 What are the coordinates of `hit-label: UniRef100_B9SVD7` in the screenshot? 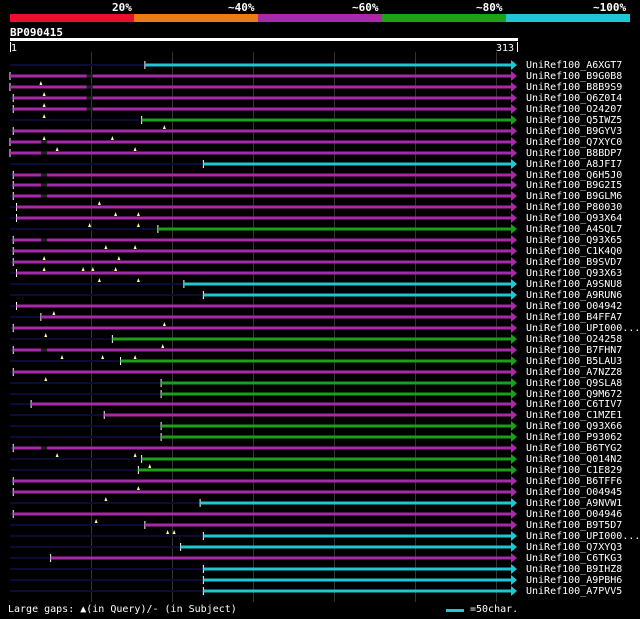 It's located at (574, 262).